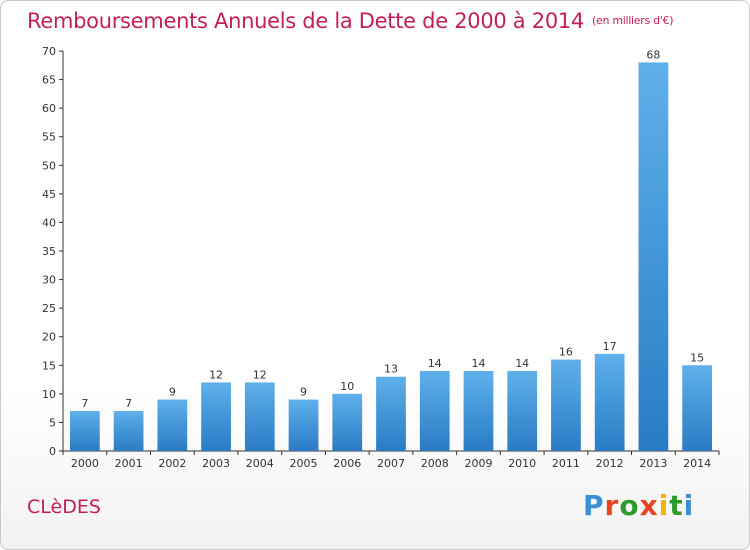 The height and width of the screenshot is (550, 750). I want to click on x-tick-label: 2006, so click(347, 463).